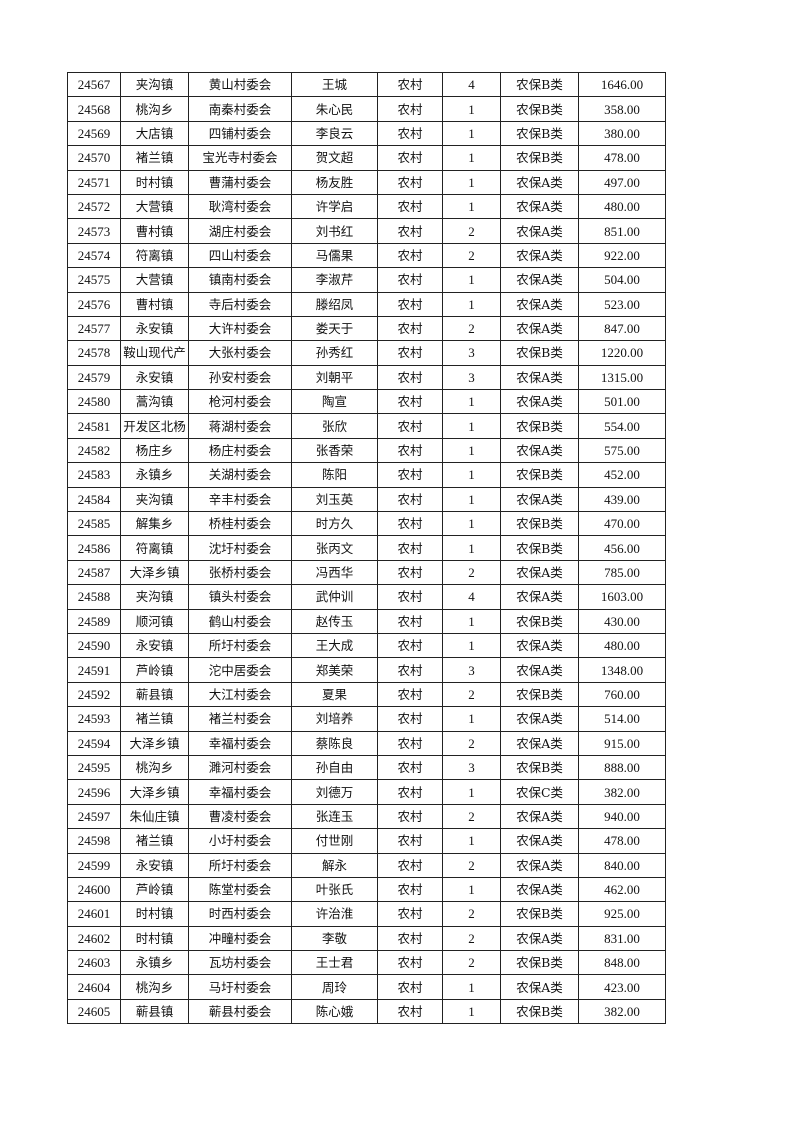 This screenshot has height=1122, width=793. Describe the element at coordinates (334, 353) in the screenshot. I see `person-name-cell: 孙秀红` at that location.